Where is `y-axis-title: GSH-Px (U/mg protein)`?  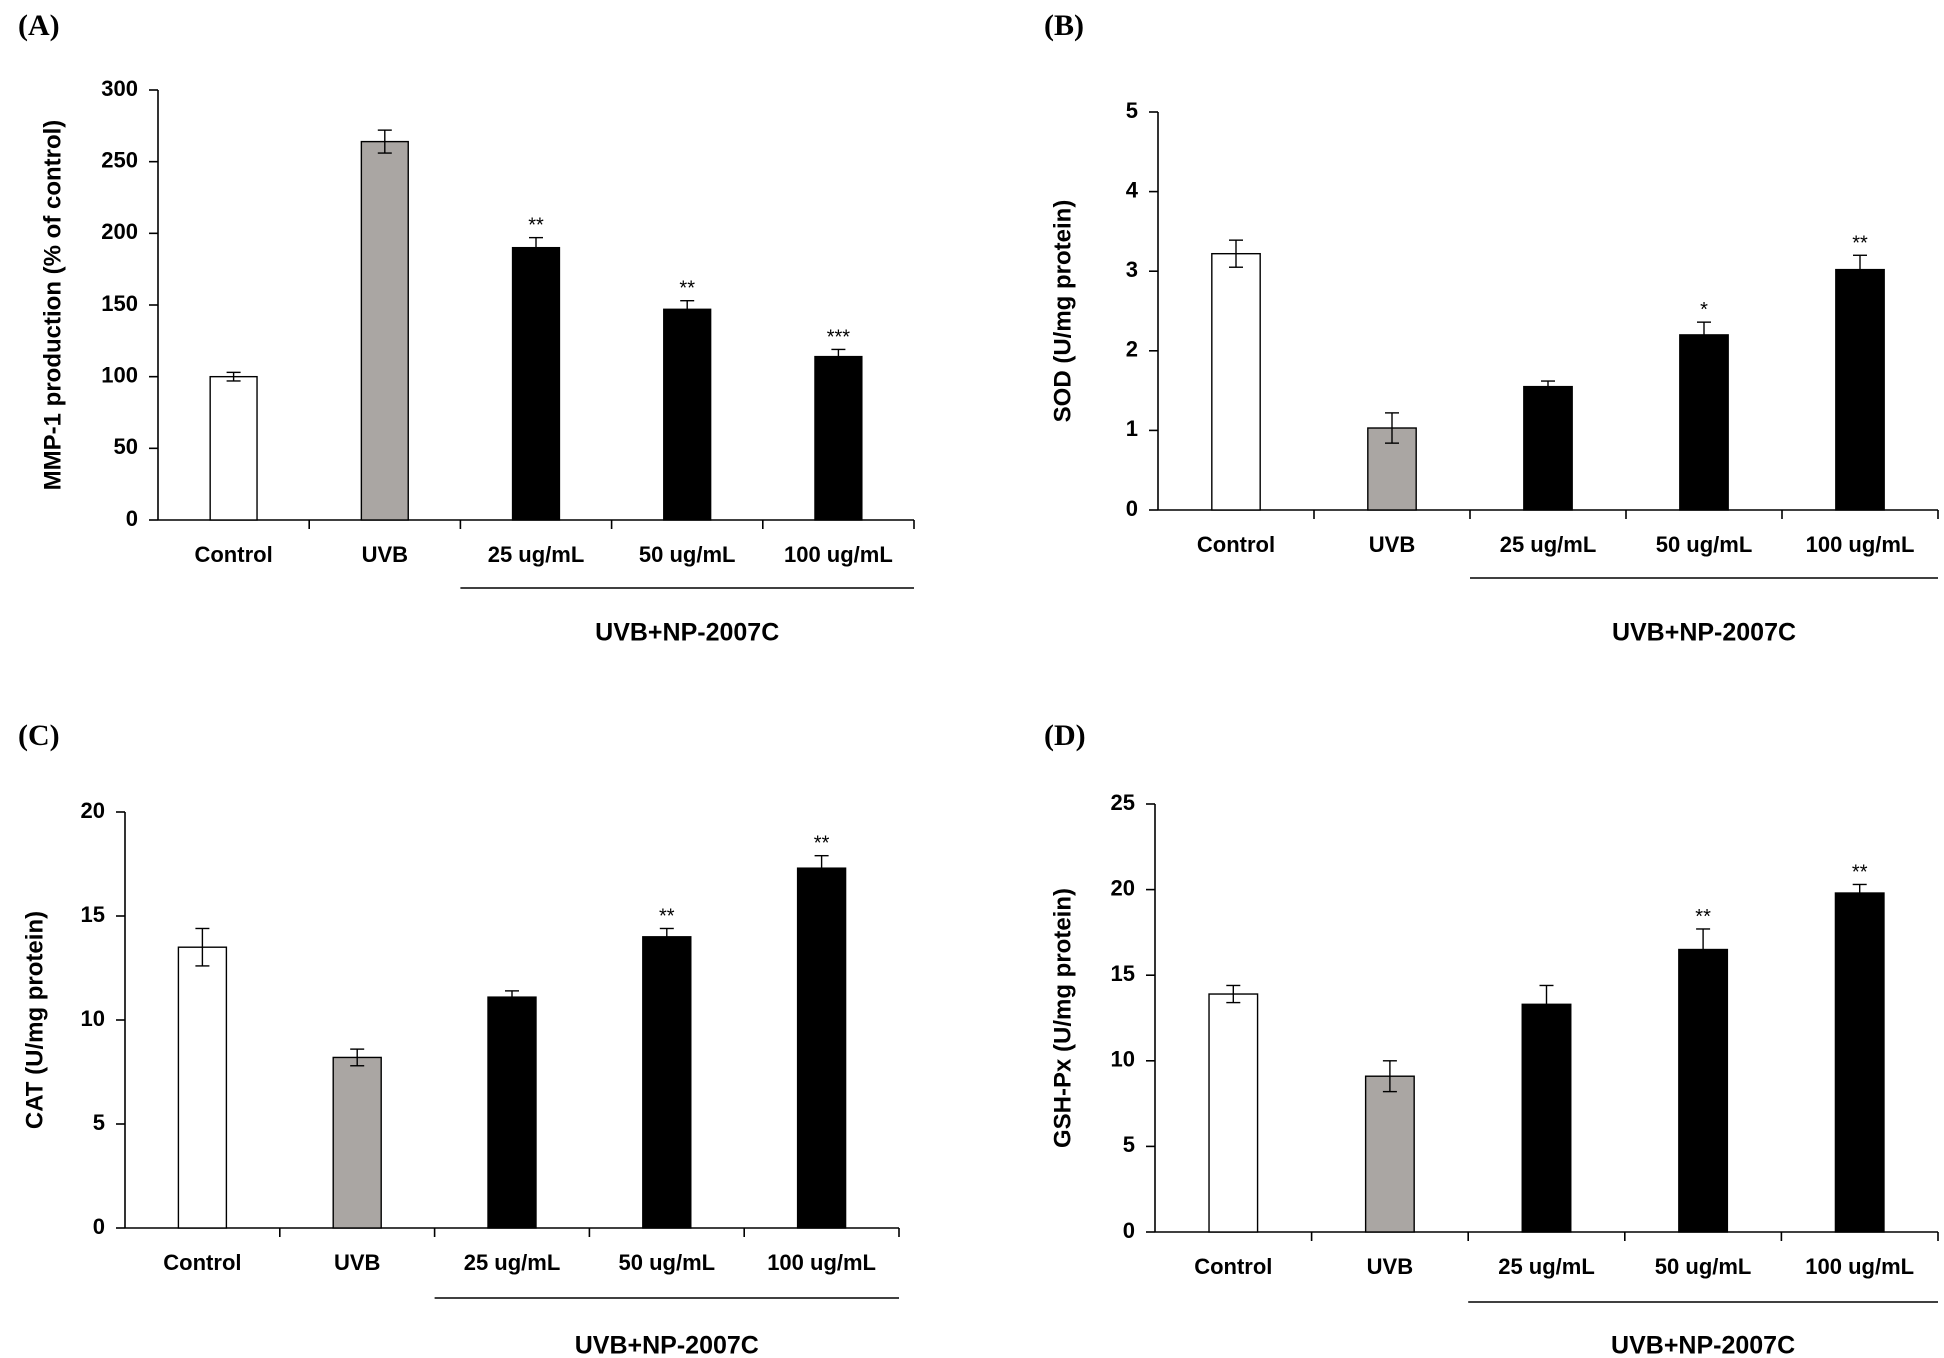
y-axis-title: GSH-Px (U/mg protein) is located at coordinates (1062, 1018).